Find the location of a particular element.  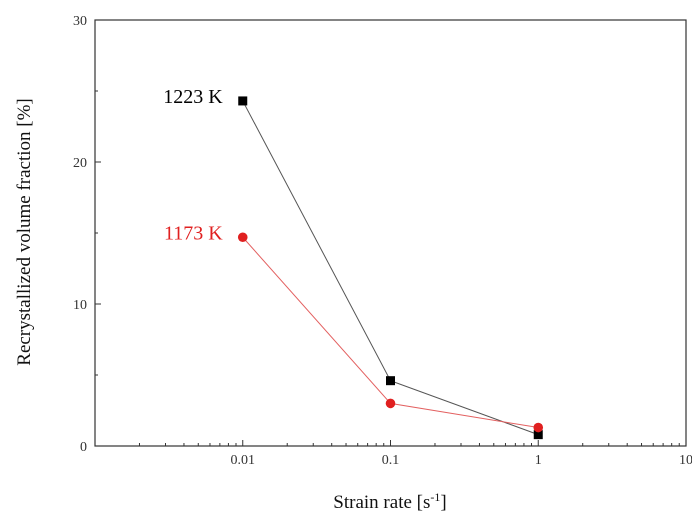

x-tick-label: 0.01 is located at coordinates (243, 460).